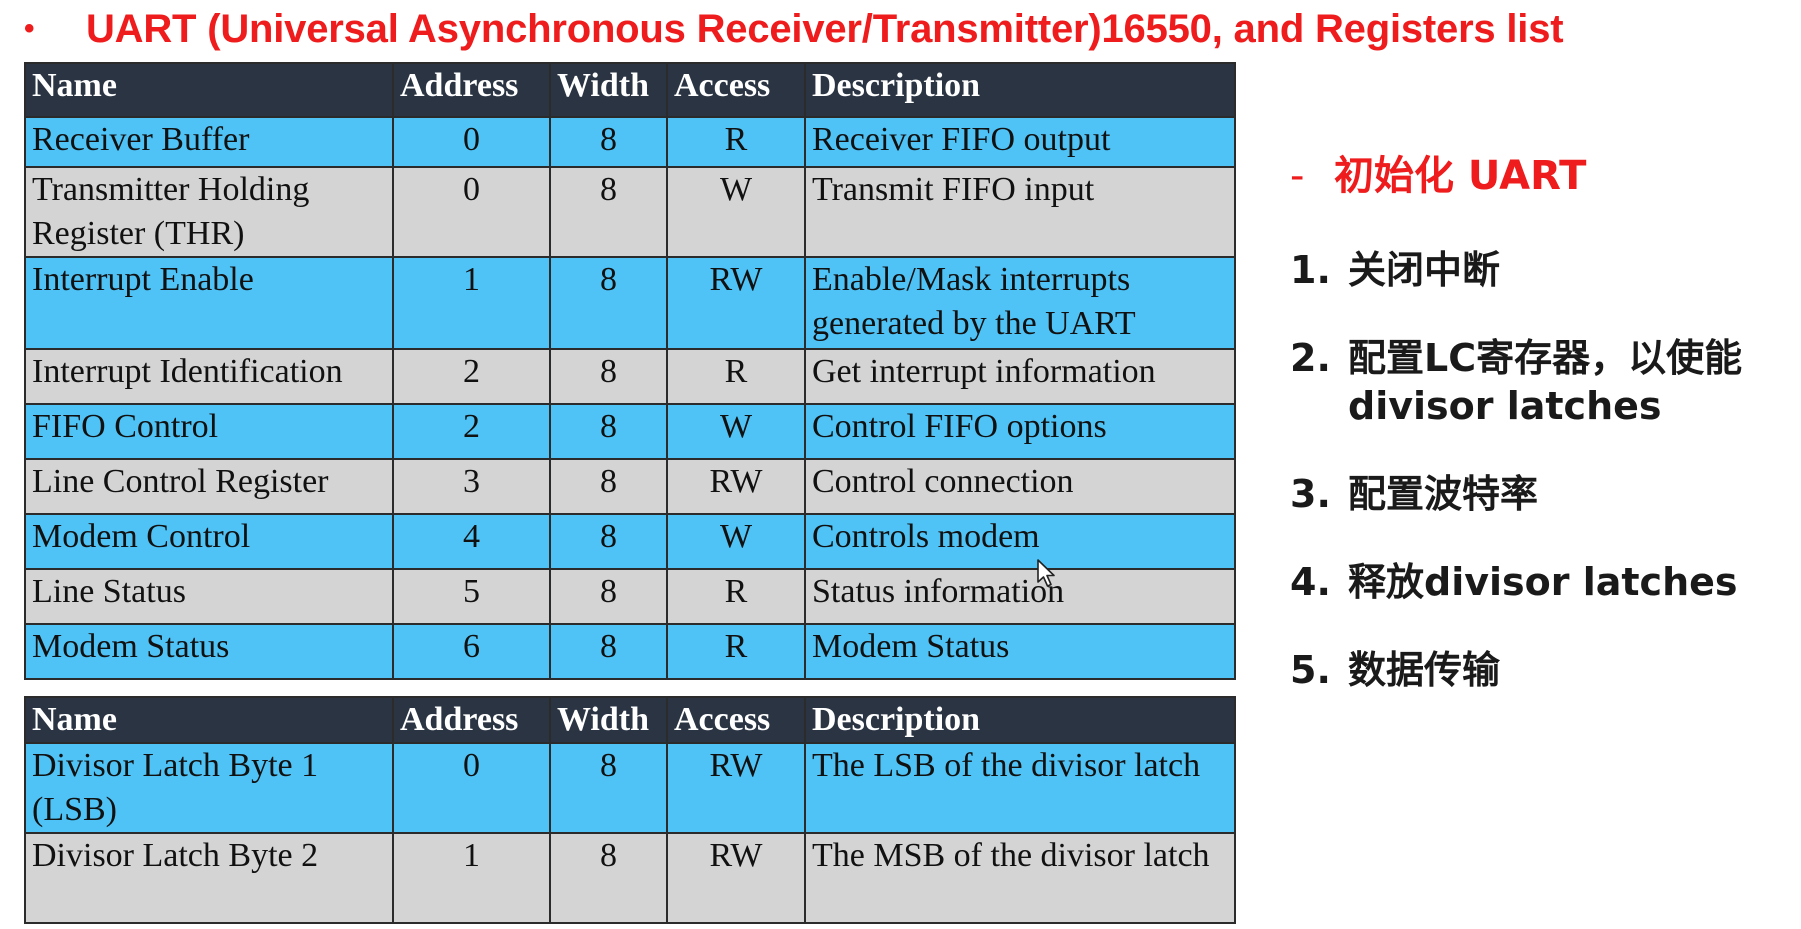  I want to click on step-number: 1., so click(1310, 270).